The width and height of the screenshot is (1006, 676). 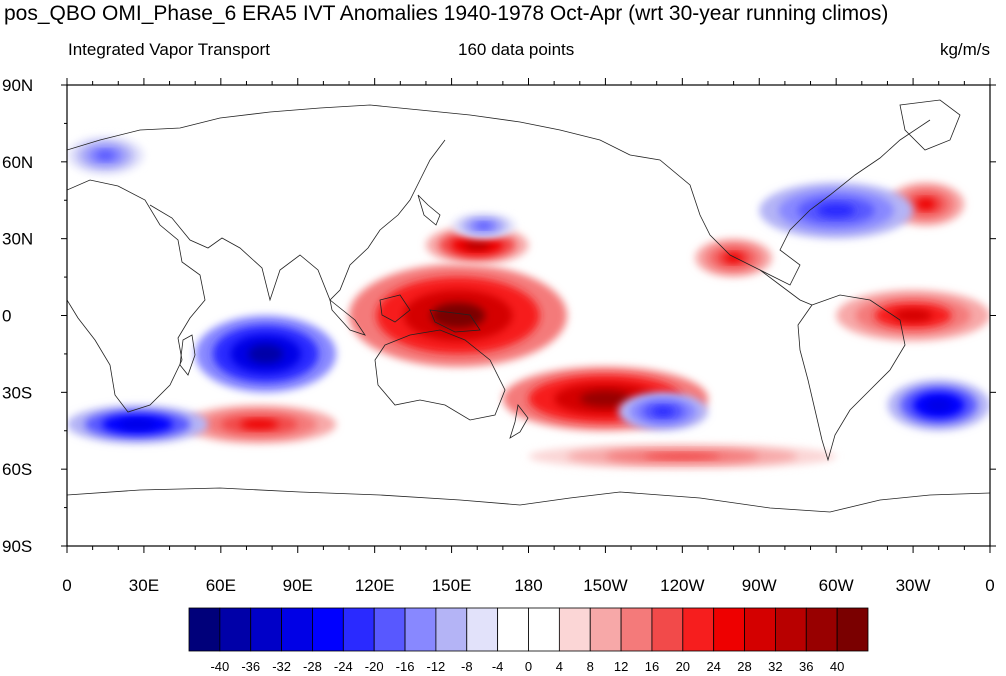 I want to click on colorbar-label: -20, so click(x=374, y=666).